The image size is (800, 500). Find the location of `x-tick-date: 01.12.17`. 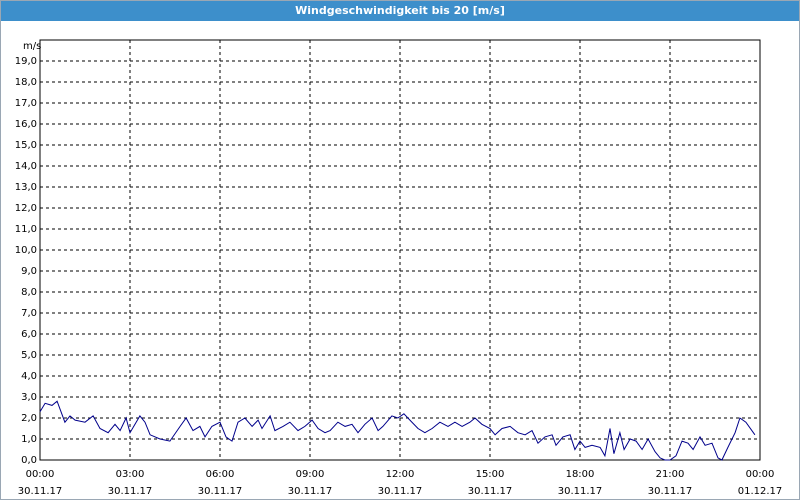

x-tick-date: 01.12.17 is located at coordinates (760, 491).